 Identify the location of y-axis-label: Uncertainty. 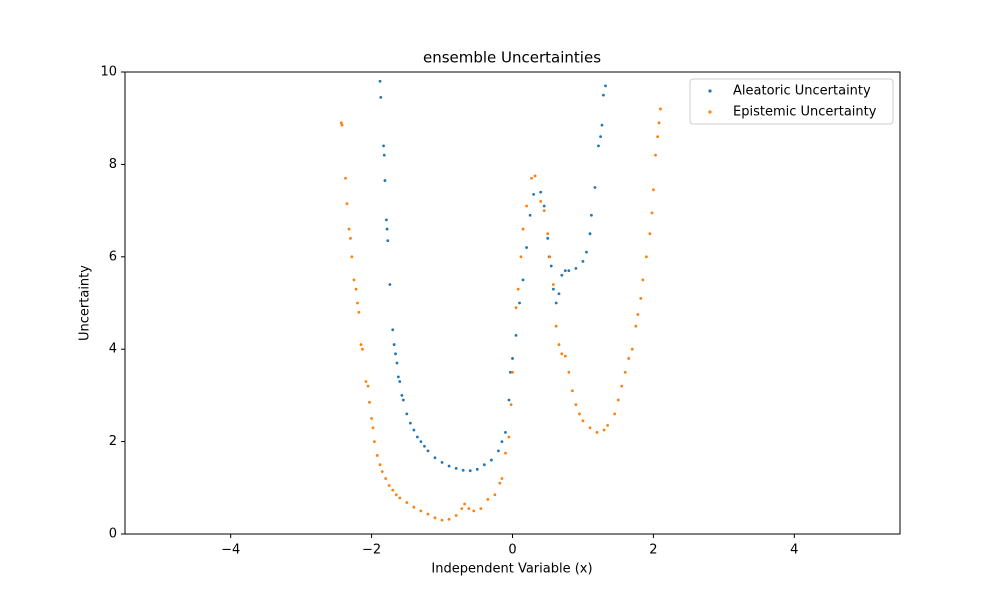
(85, 303).